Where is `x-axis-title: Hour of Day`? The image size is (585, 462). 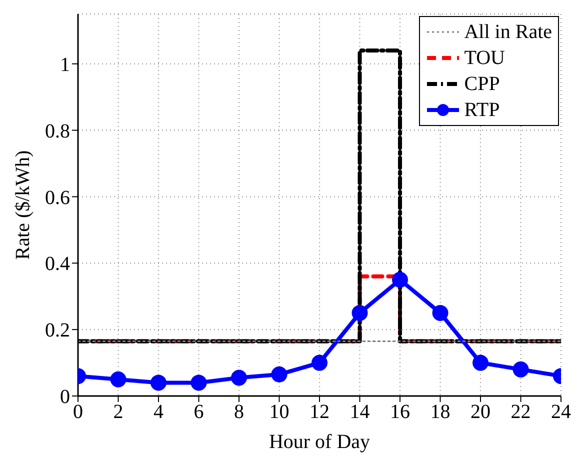
x-axis-title: Hour of Day is located at coordinates (319, 442).